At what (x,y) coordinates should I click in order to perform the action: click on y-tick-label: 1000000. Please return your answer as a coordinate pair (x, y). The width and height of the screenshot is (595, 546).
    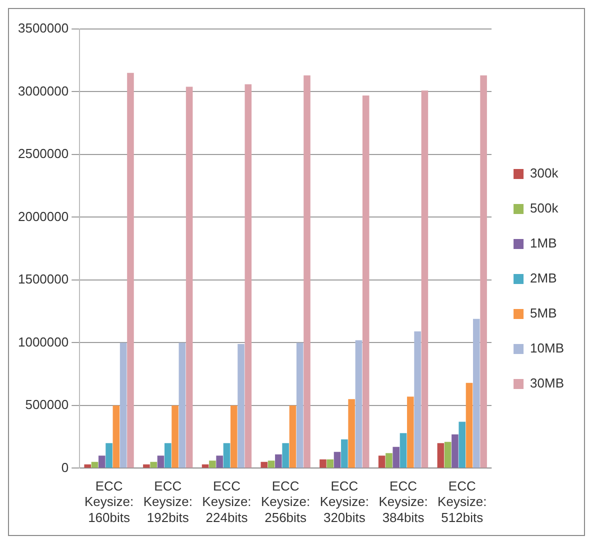
    Looking at the image, I should click on (43, 342).